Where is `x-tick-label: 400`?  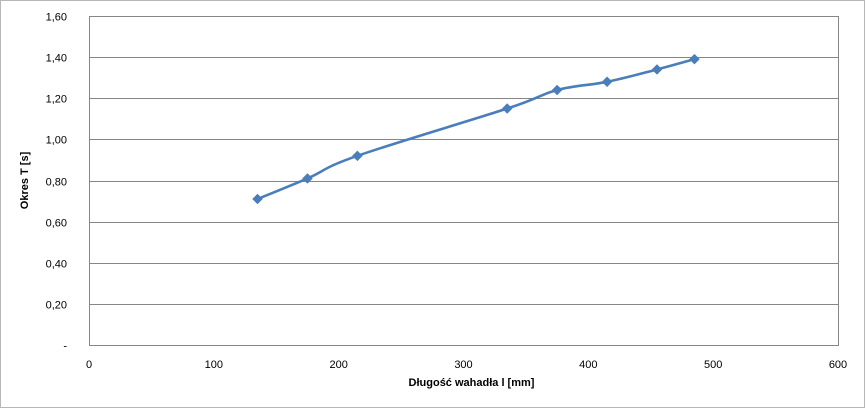
x-tick-label: 400 is located at coordinates (588, 365).